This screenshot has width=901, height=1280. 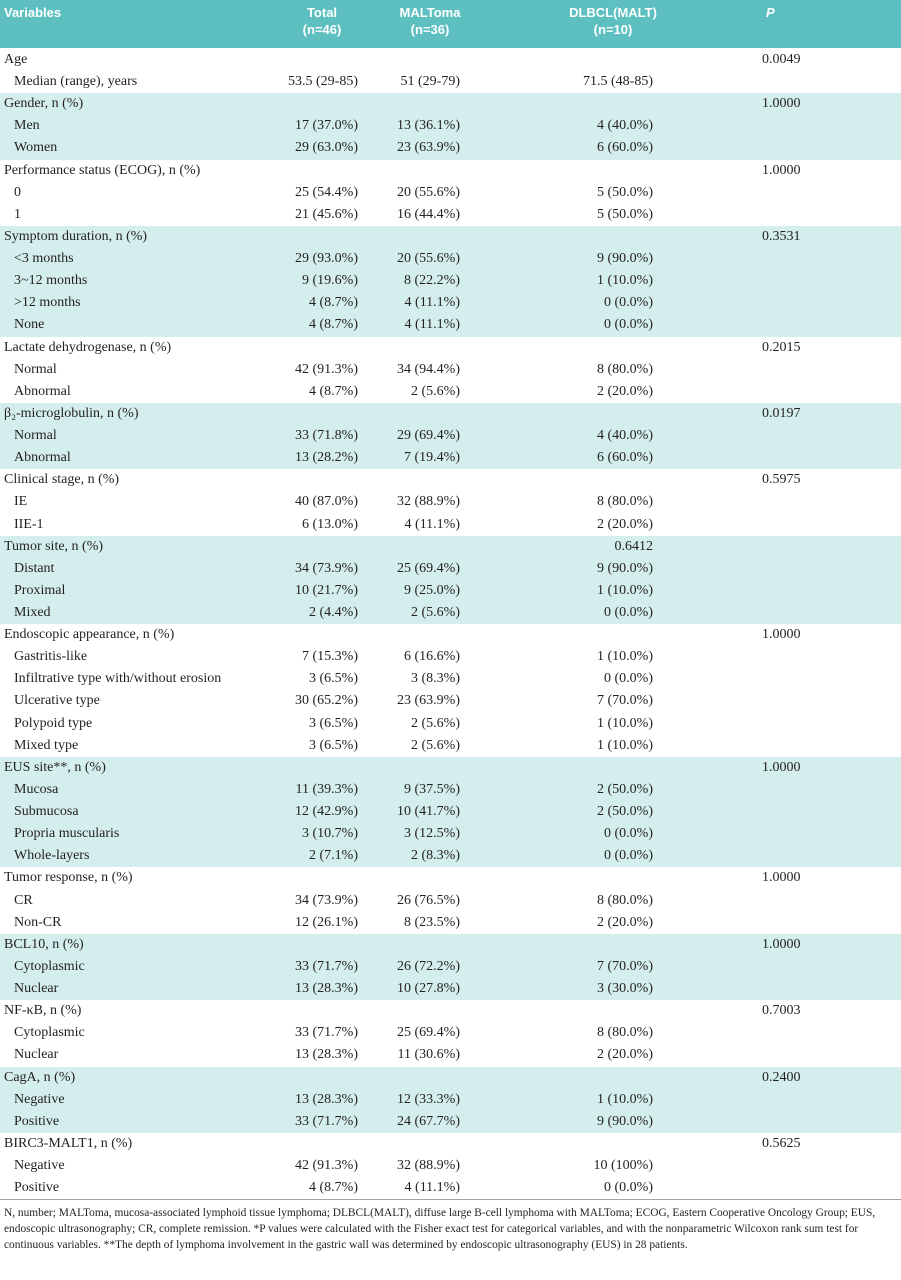 I want to click on cell-value: 25 (54.4%), so click(x=326, y=192).